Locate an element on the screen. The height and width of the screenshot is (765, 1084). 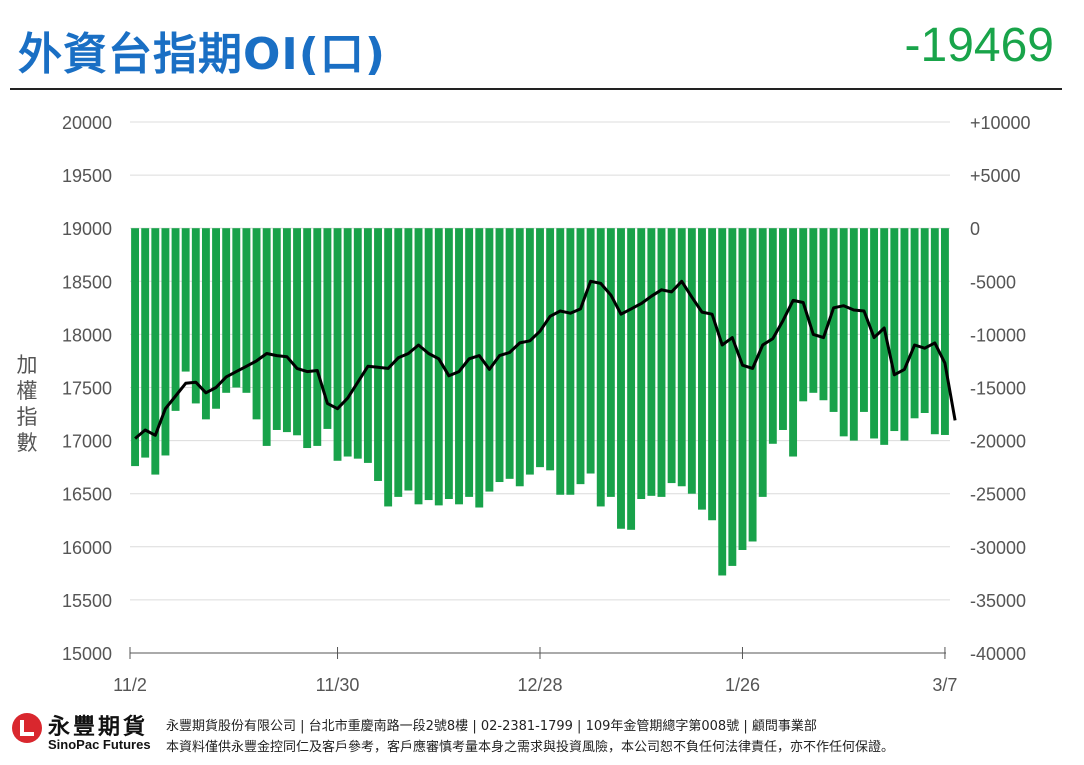
left-tick-label: 16000 is located at coordinates (87, 548).